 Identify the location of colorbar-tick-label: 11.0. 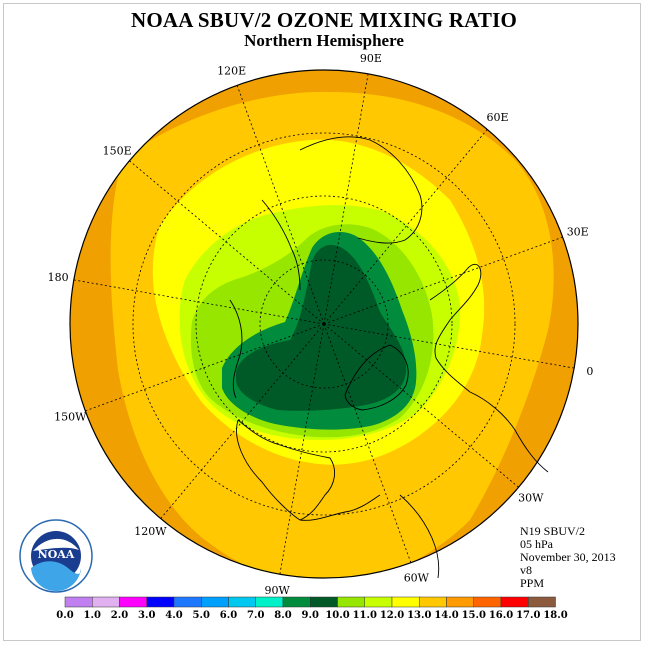
(365, 615).